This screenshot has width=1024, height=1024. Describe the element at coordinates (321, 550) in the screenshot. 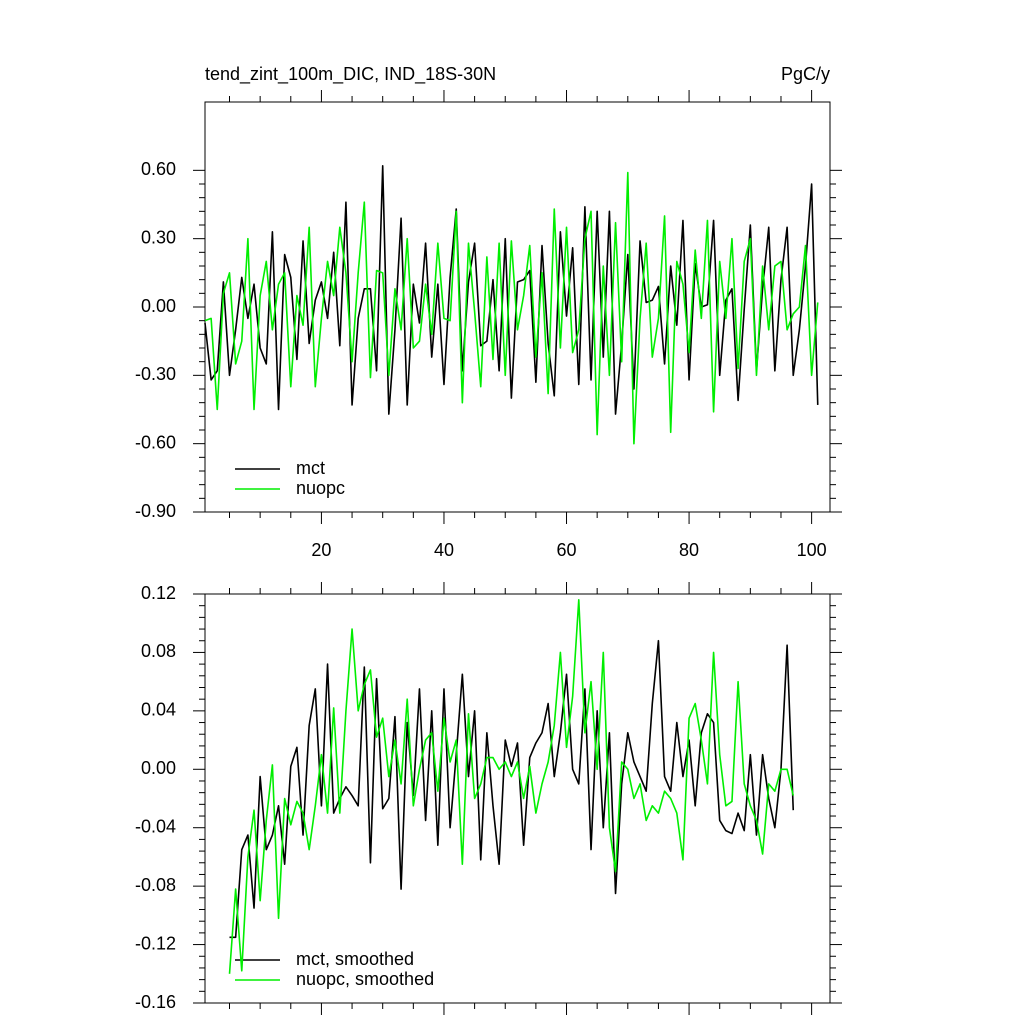

I see `x-tick-label: 20` at that location.